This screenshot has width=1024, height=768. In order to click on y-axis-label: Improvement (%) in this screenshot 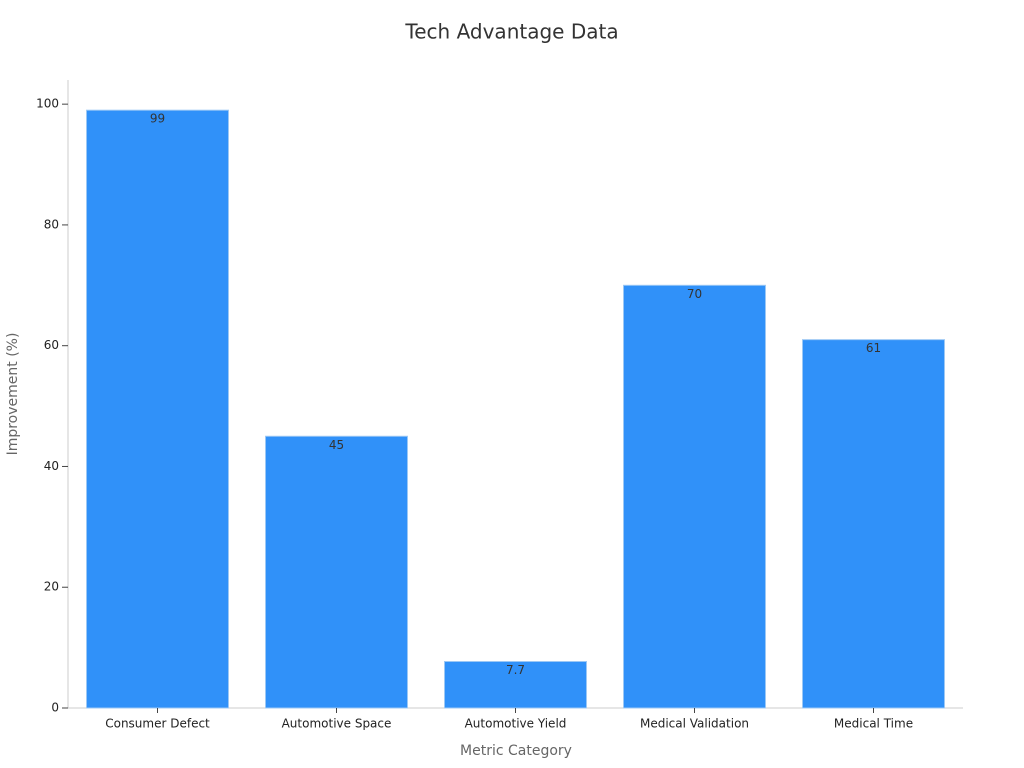, I will do `click(13, 394)`.